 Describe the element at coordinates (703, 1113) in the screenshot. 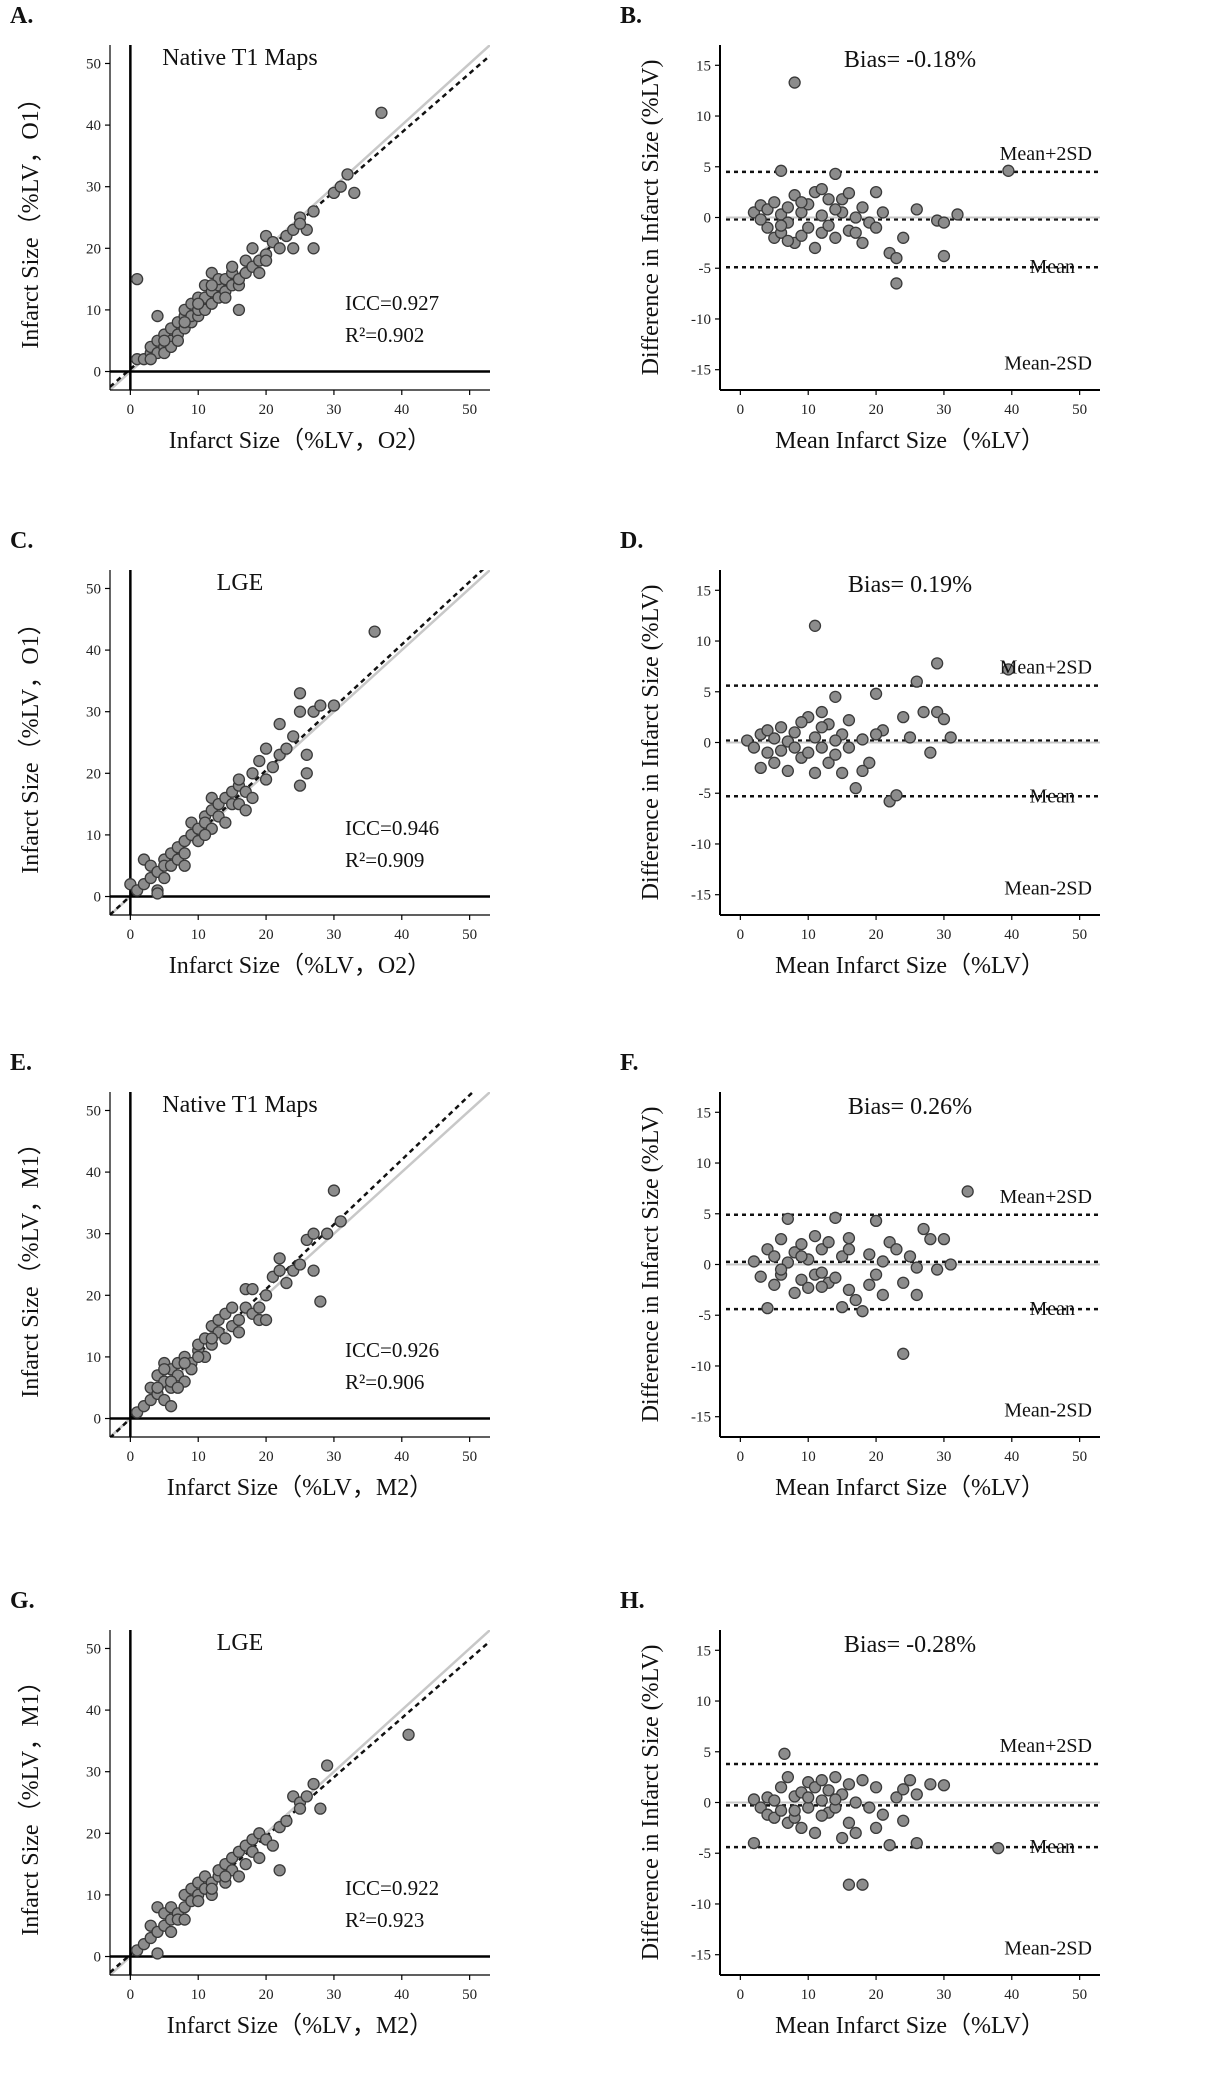

I see `y-tick-label: 15` at that location.